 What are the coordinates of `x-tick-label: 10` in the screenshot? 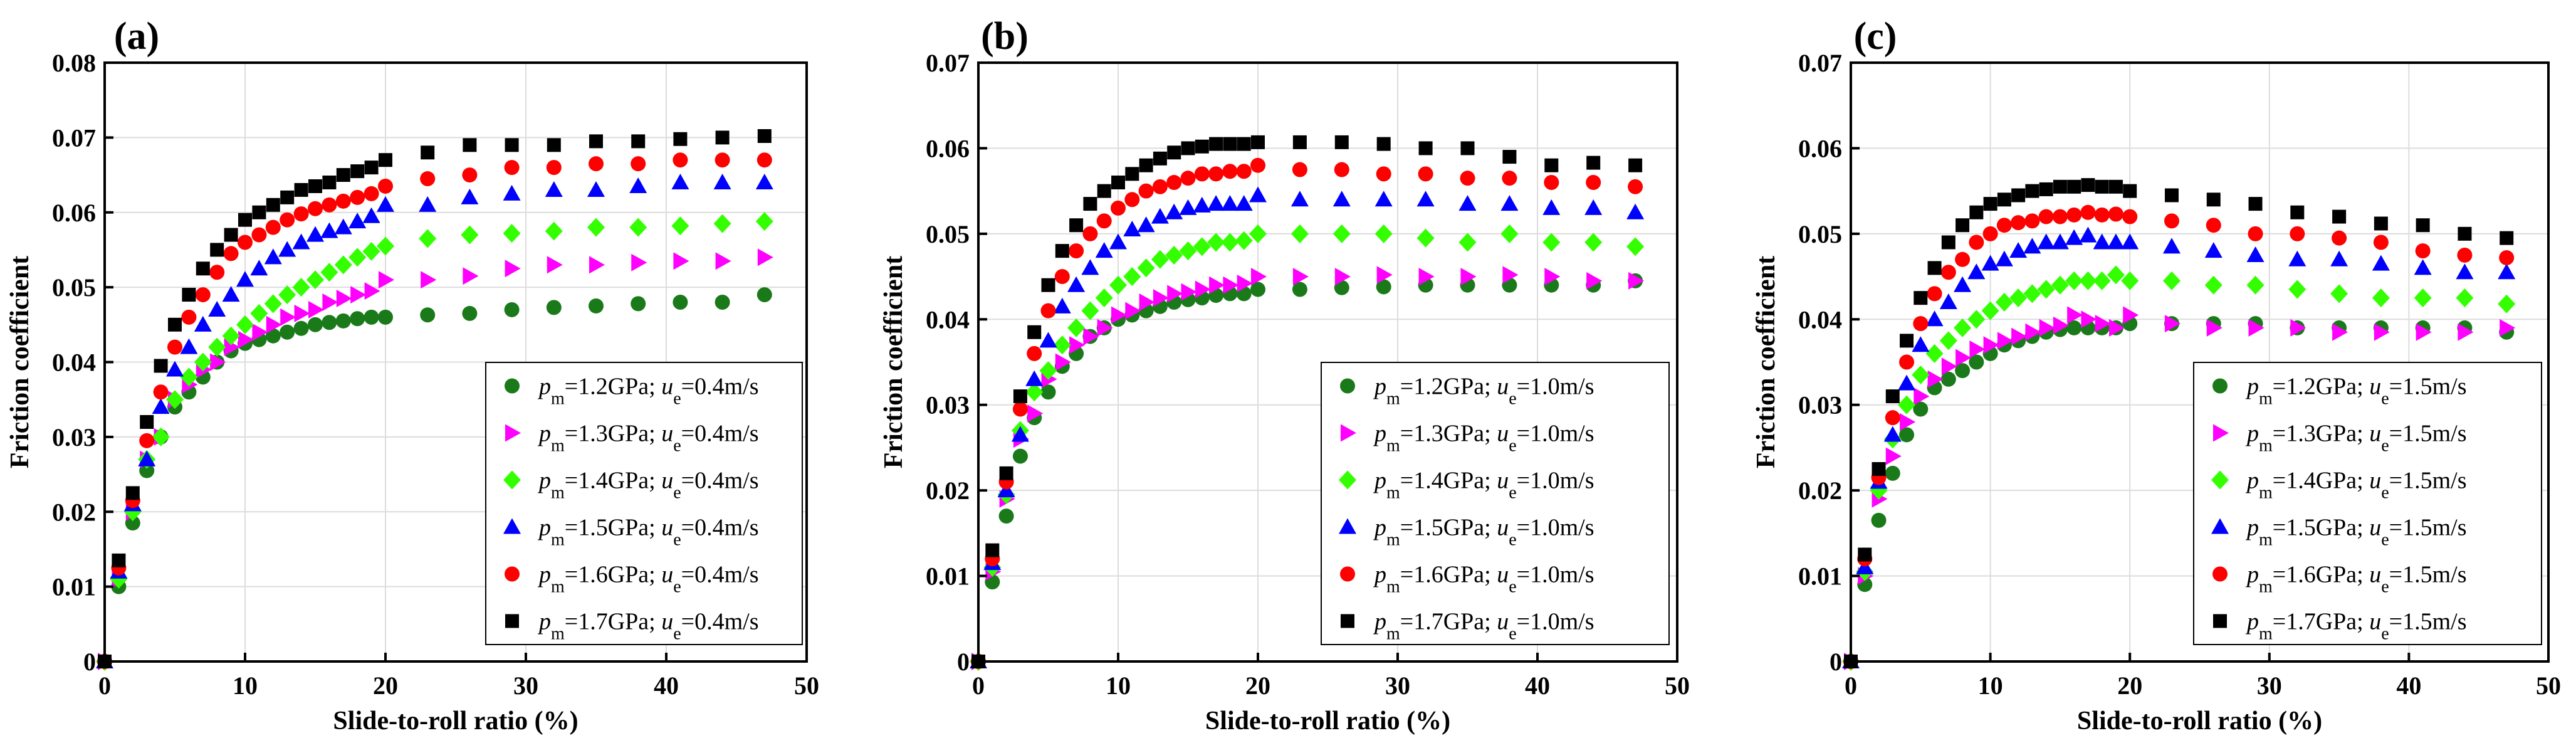 It's located at (245, 686).